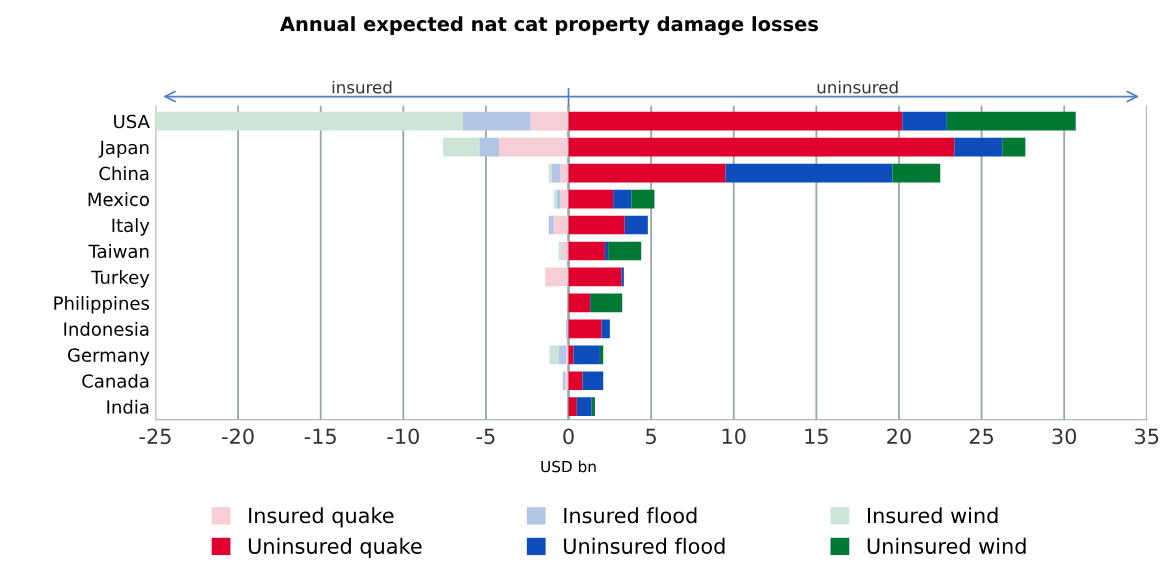  What do you see at coordinates (106, 328) in the screenshot?
I see `y-tick-label: Indonesia` at bounding box center [106, 328].